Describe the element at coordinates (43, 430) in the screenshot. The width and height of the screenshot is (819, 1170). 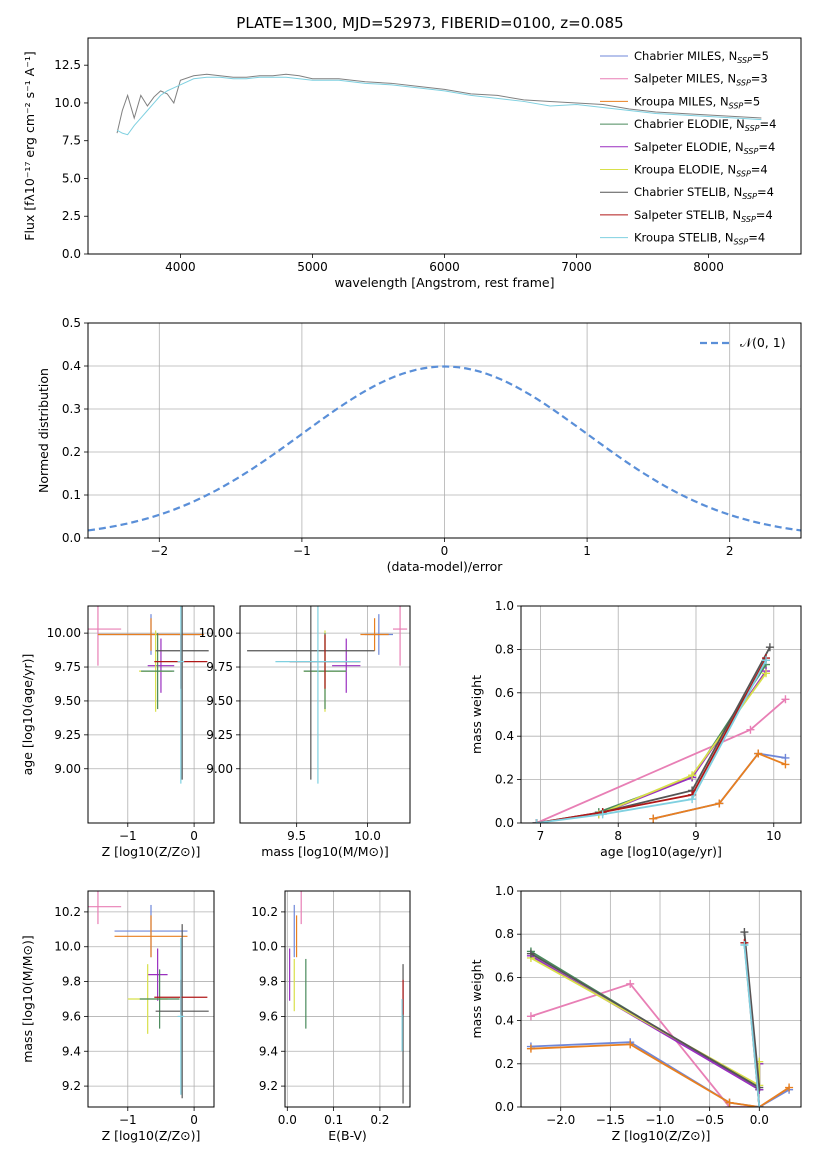
I see `y-axis-label: Normed distribution` at that location.